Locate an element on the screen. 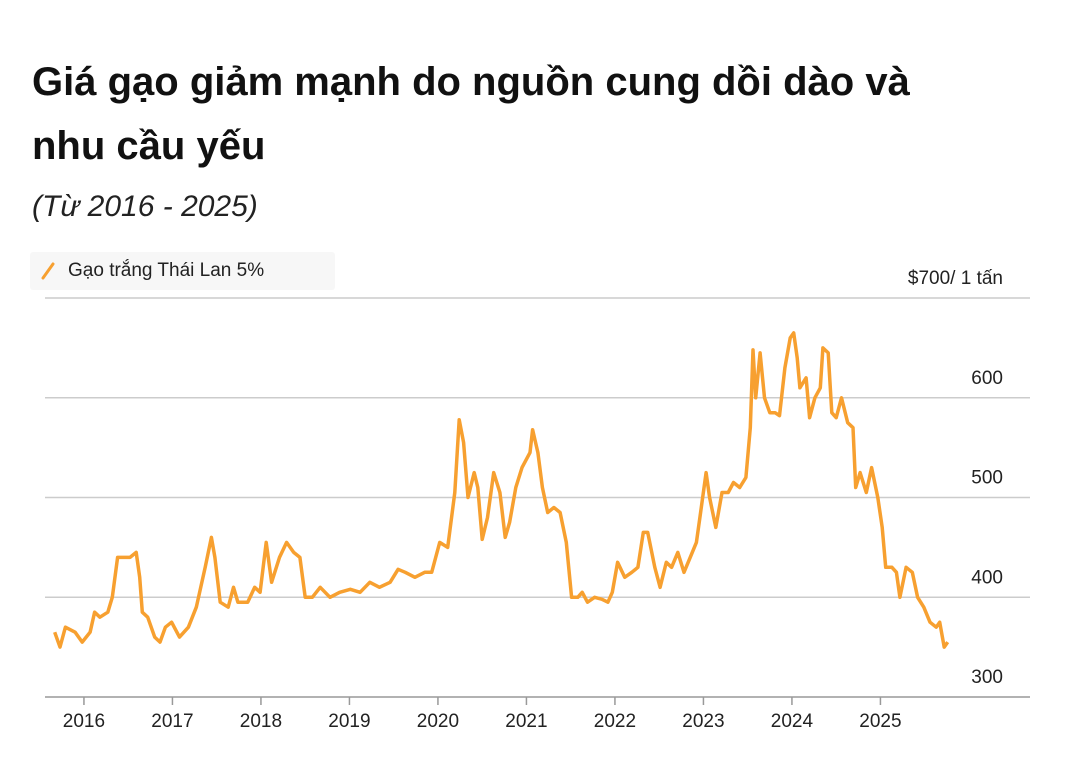 The image size is (1080, 765). legend-label: Gạo trắng Thái Lan 5% is located at coordinates (166, 270).